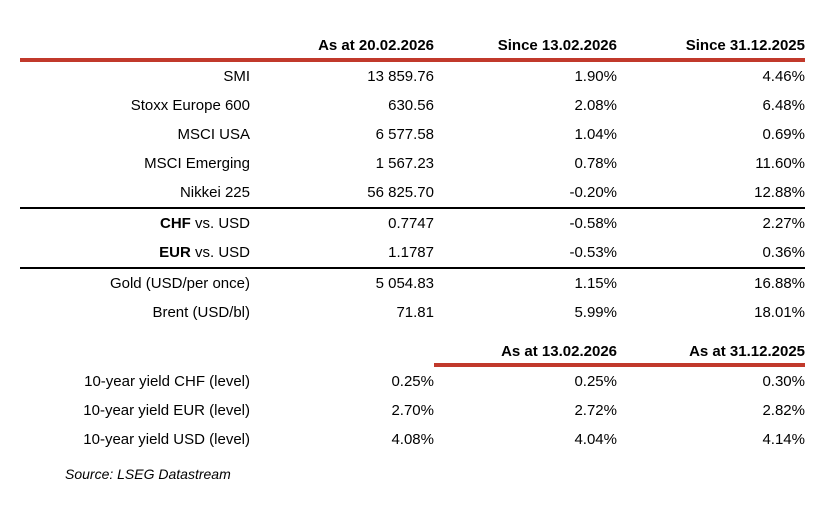  Describe the element at coordinates (783, 134) in the screenshot. I see `change-since-ytd: 0.69%` at that location.